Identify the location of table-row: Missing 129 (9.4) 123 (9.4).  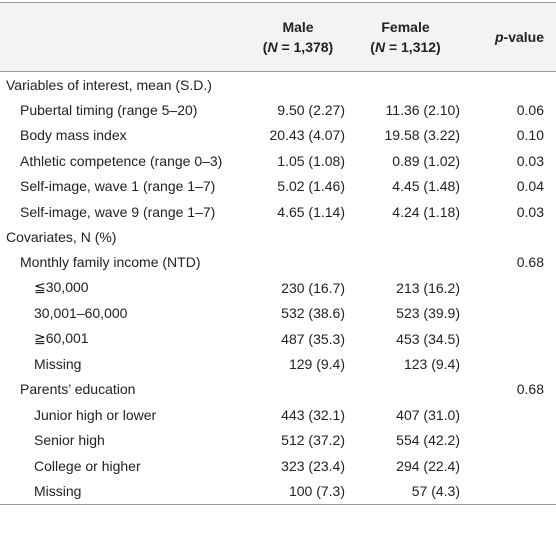
(278, 363).